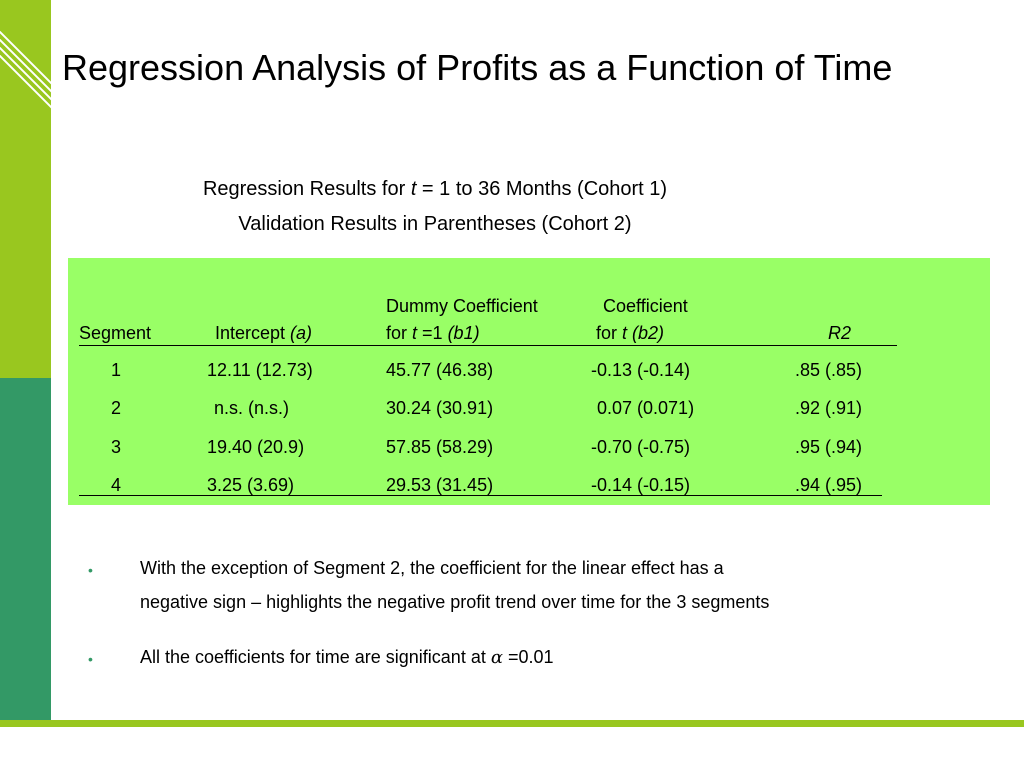 The width and height of the screenshot is (1024, 768). Describe the element at coordinates (440, 408) in the screenshot. I see `row2-dummy: 30.24 (30.91)` at that location.